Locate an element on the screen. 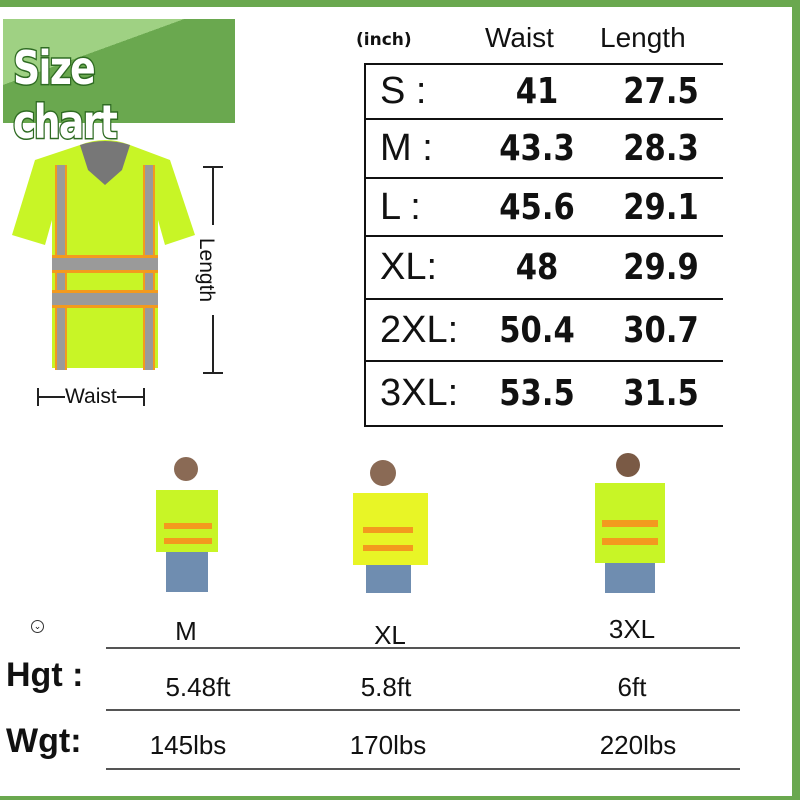  model-height: 5.8ft is located at coordinates (386, 687).